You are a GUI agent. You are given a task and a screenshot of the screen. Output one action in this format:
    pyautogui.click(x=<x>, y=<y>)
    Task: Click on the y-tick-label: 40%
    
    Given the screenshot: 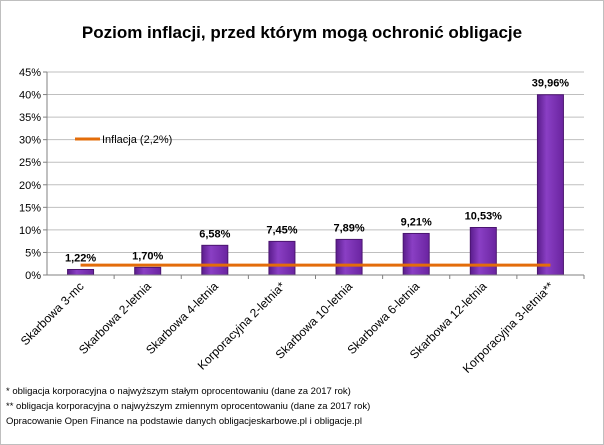 What is the action you would take?
    pyautogui.click(x=30, y=96)
    